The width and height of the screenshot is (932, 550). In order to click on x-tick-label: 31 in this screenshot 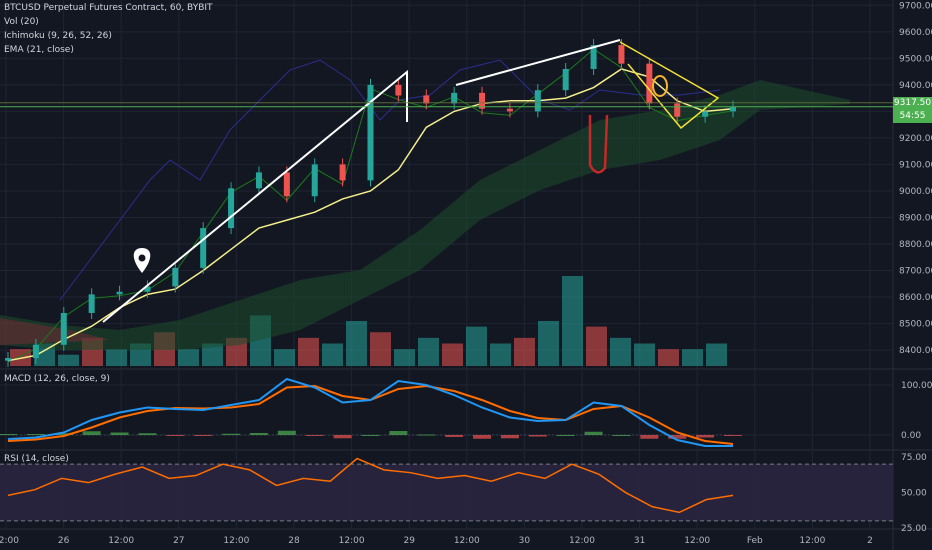, I will do `click(639, 541)`.